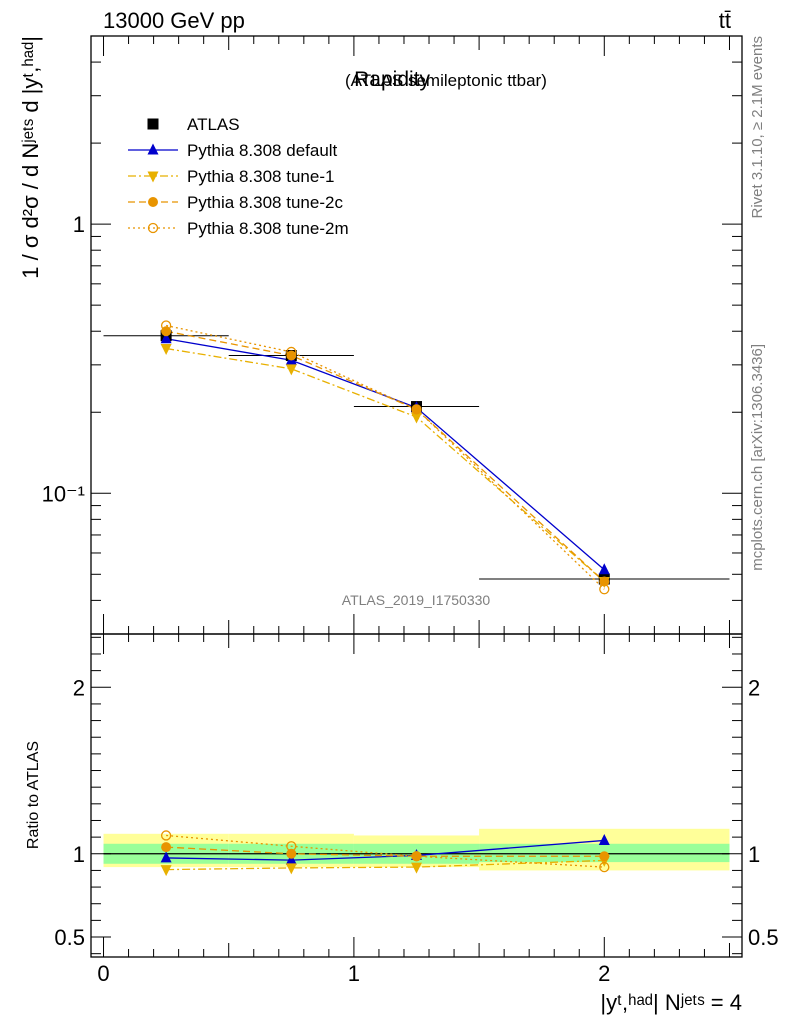 The width and height of the screenshot is (786, 1024). I want to click on ratio-y-tick-label-1: 1, so click(79, 854).